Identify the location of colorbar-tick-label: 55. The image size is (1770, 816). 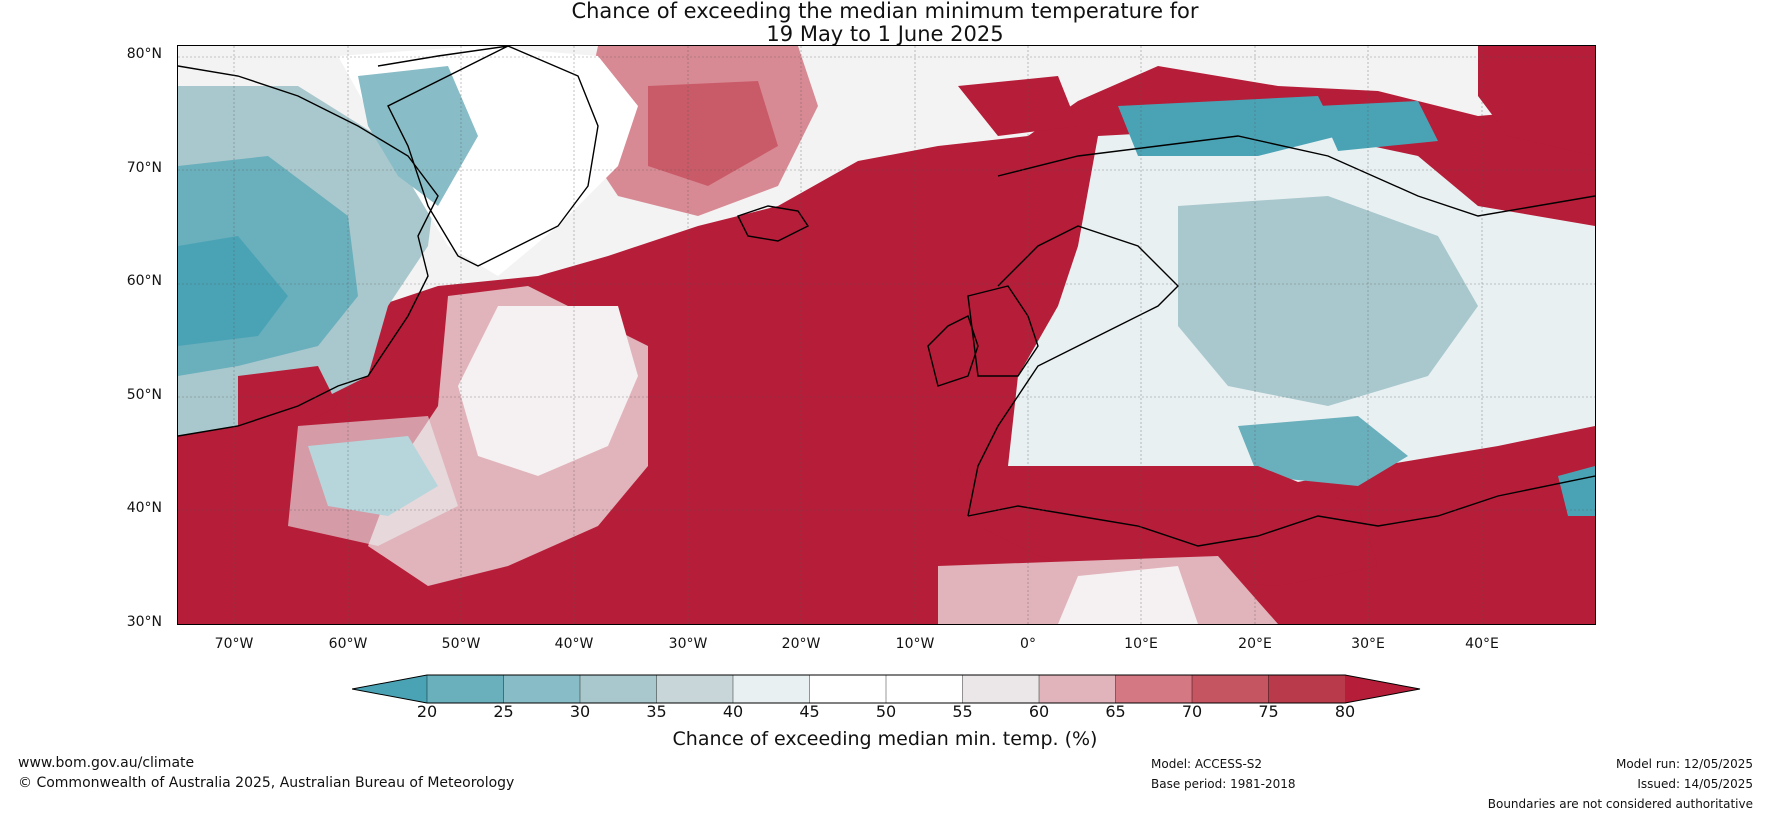
(962, 711).